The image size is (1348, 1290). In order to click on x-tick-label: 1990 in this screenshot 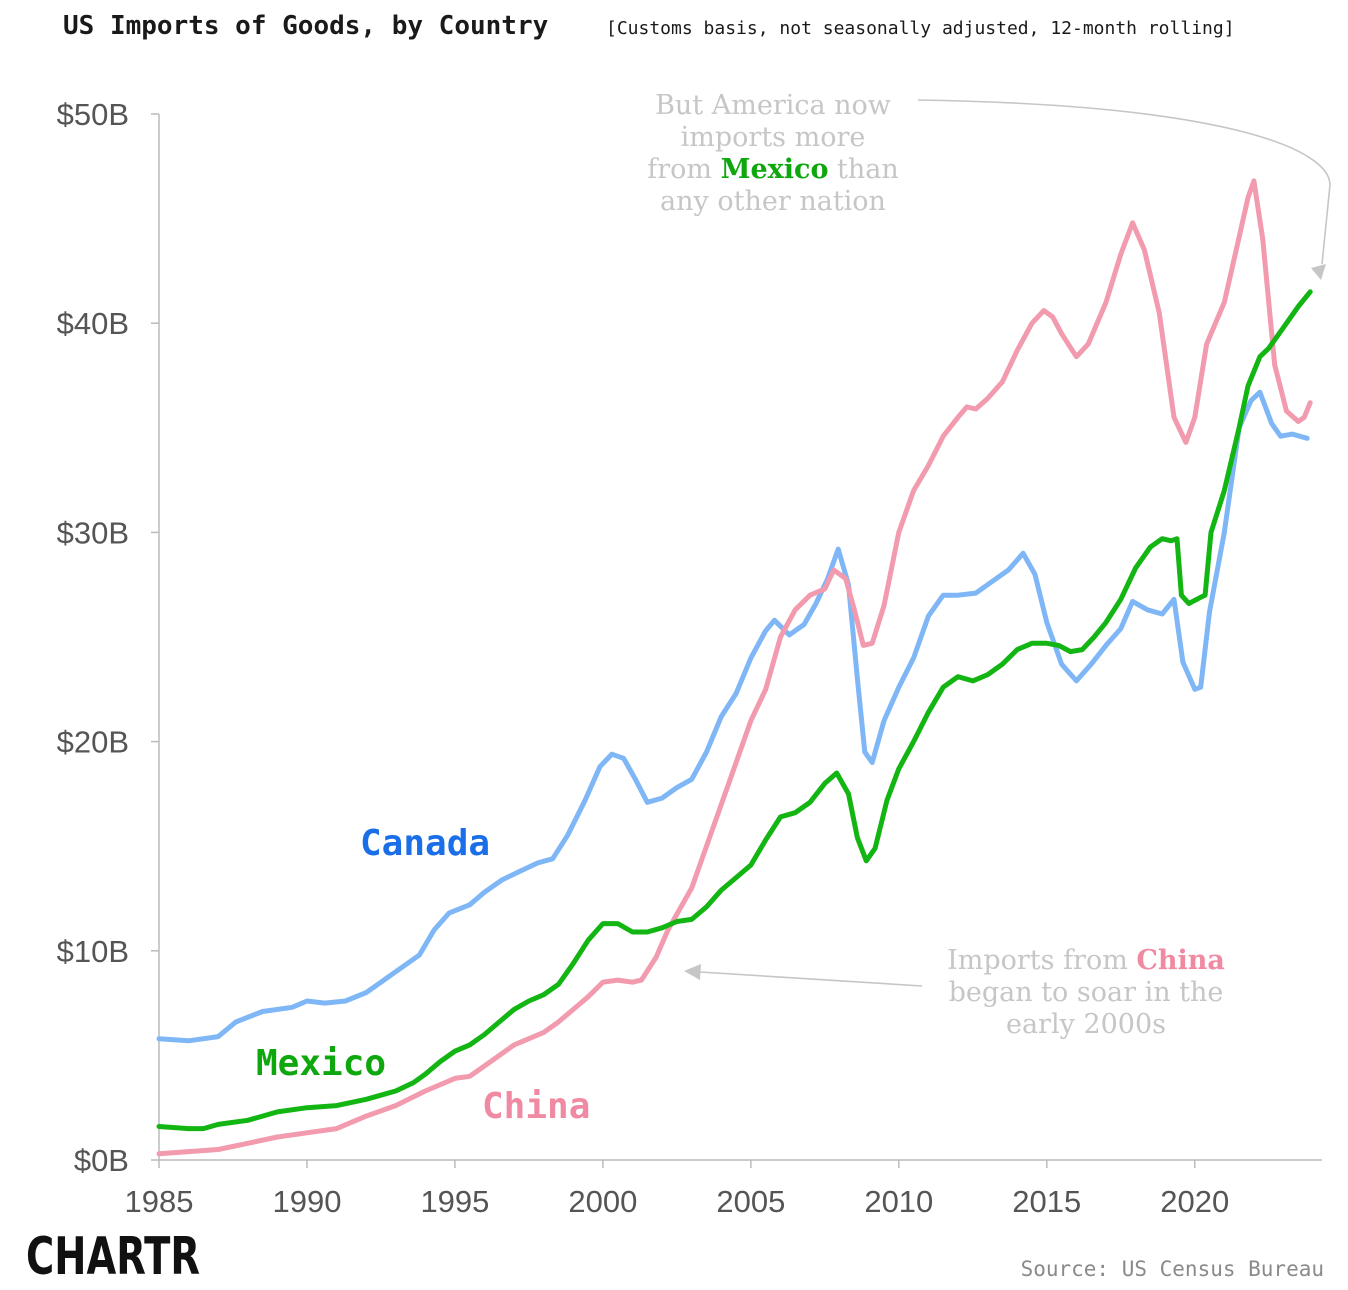, I will do `click(306, 1201)`.